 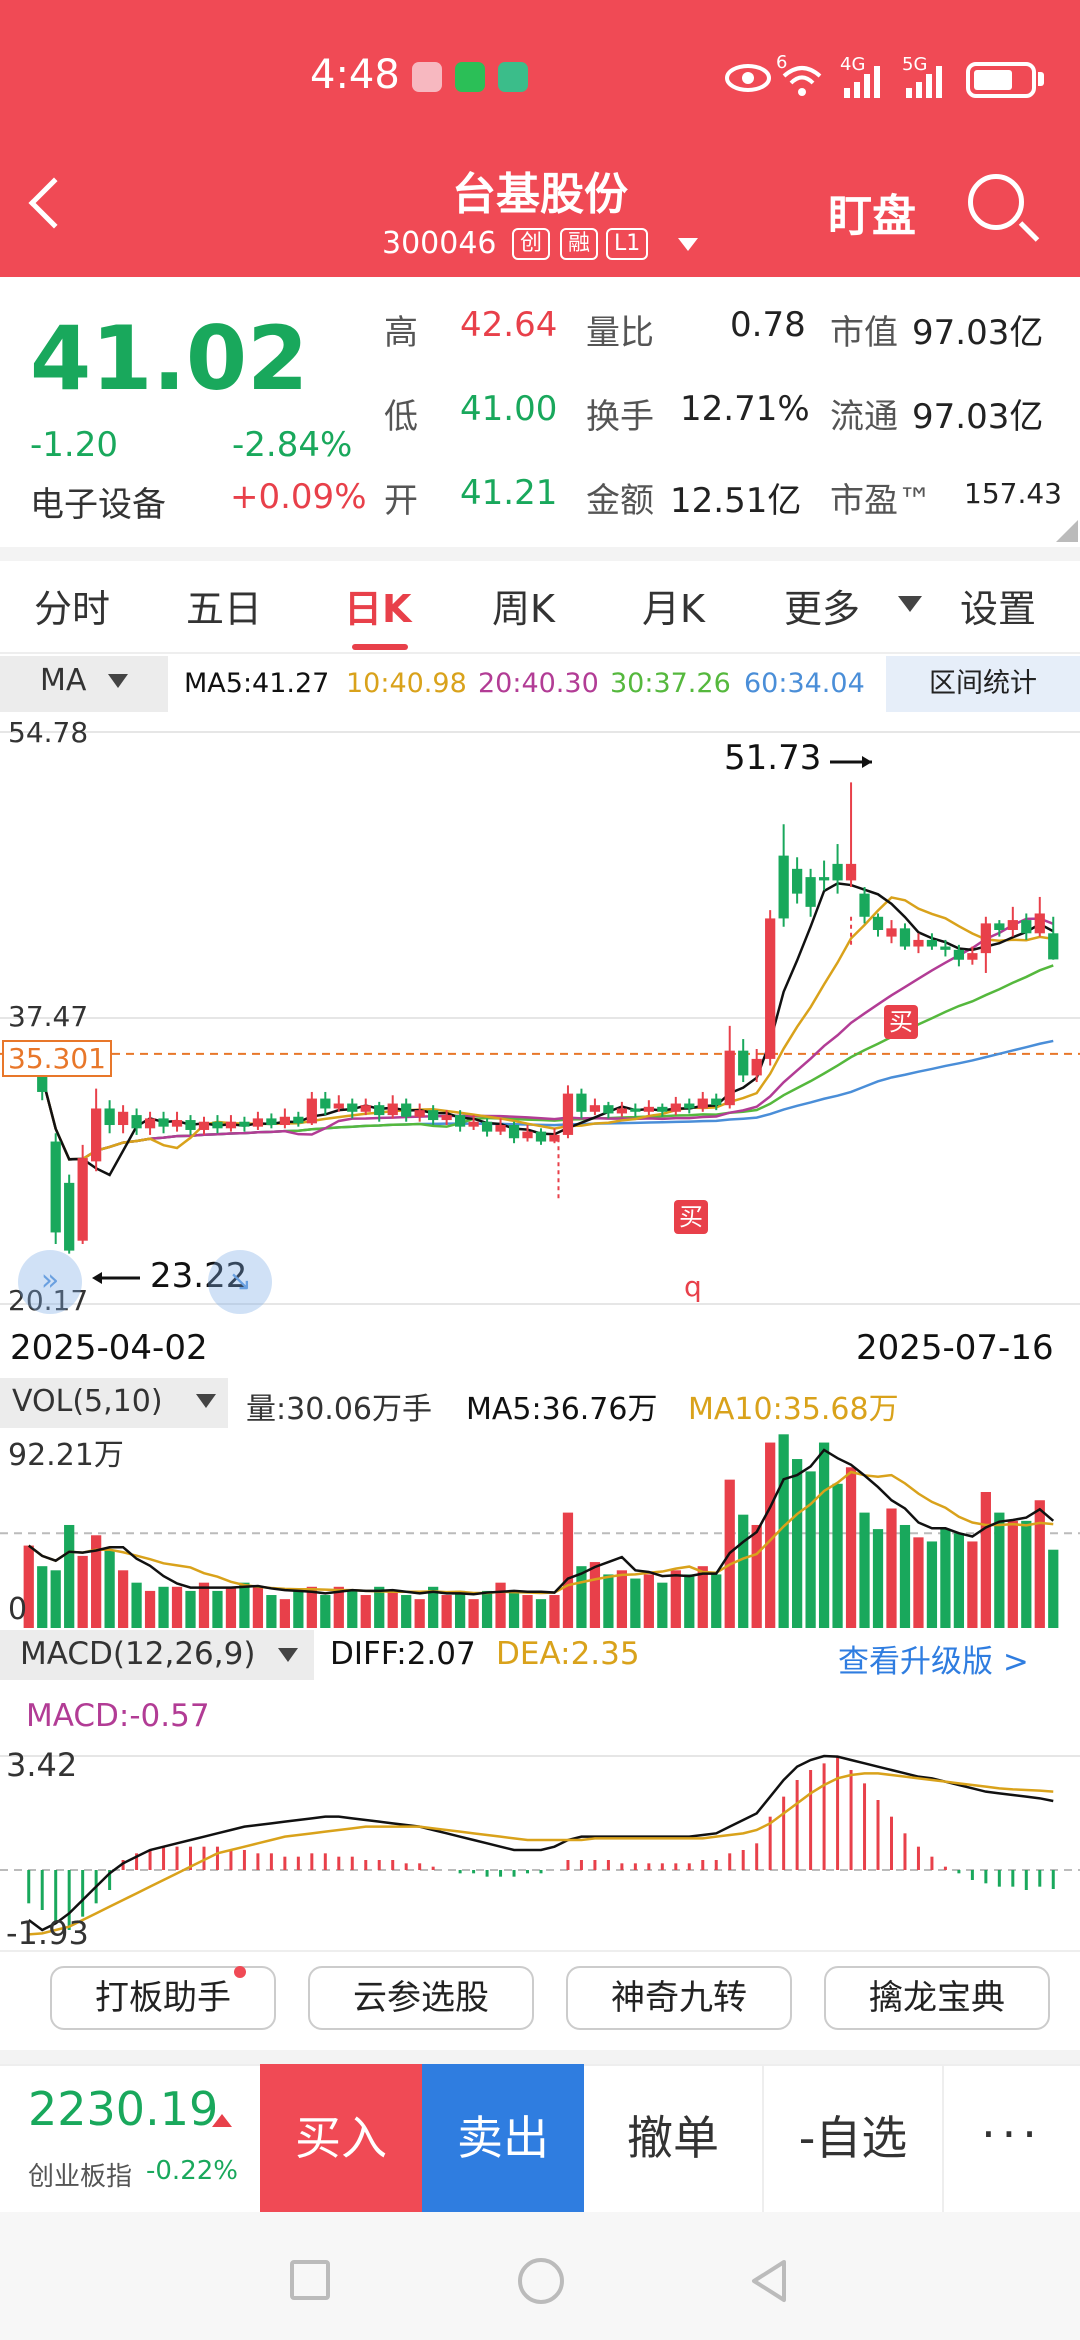 What do you see at coordinates (1012, 2134) in the screenshot?
I see `more-menu-button: ···` at bounding box center [1012, 2134].